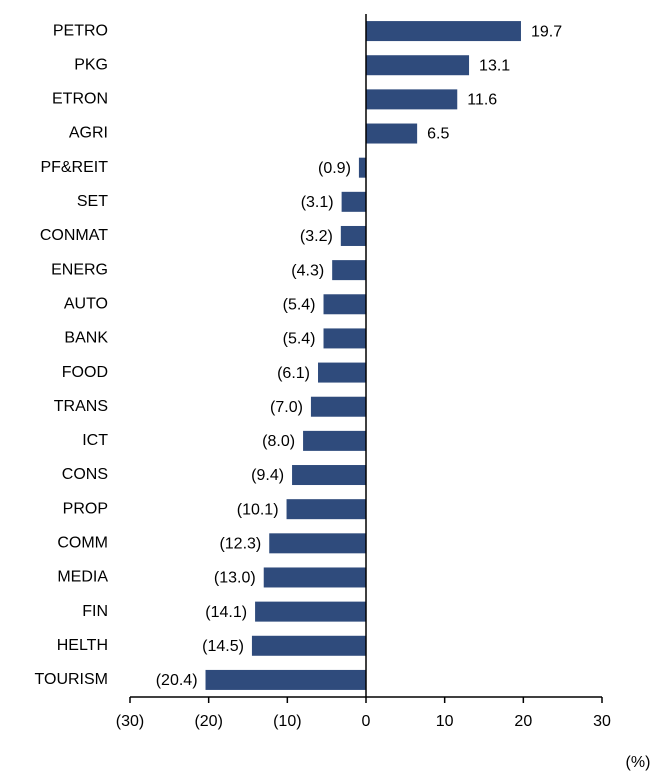  What do you see at coordinates (85, 372) in the screenshot?
I see `y-tick-label: FOOD` at bounding box center [85, 372].